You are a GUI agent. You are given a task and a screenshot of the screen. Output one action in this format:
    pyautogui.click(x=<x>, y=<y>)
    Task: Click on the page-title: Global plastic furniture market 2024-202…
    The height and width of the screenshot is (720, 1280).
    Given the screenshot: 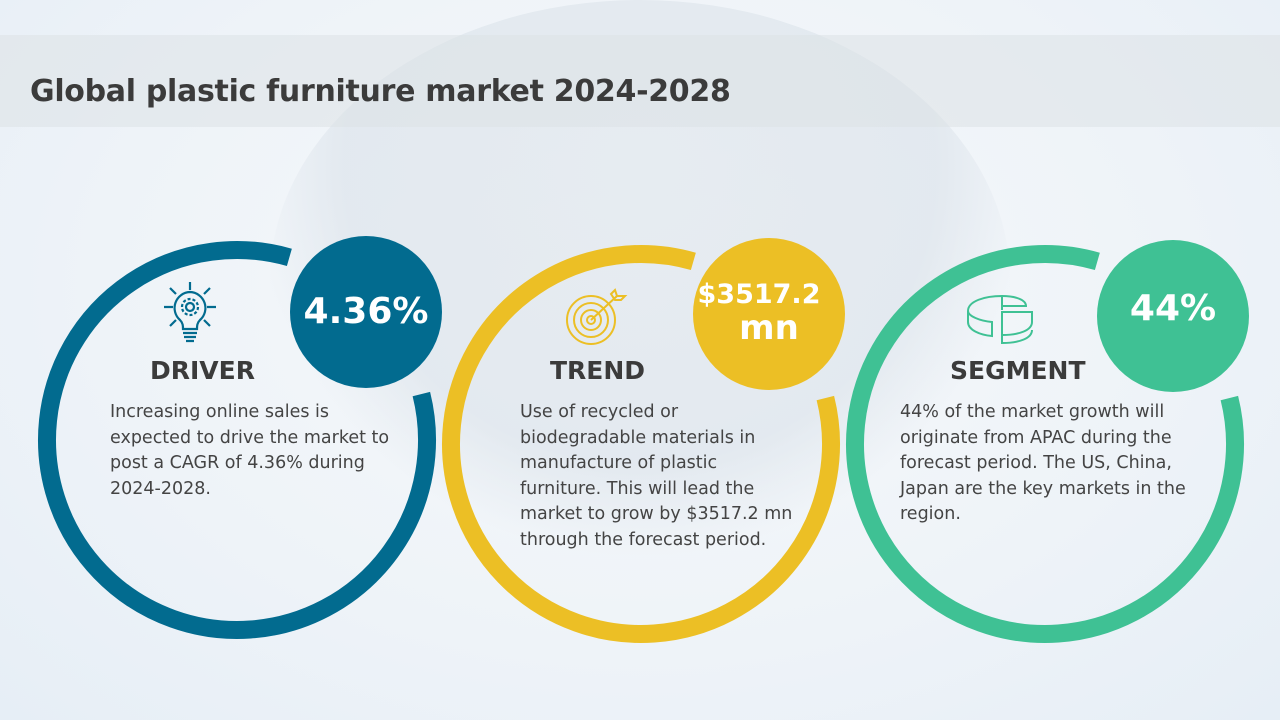 What is the action you would take?
    pyautogui.click(x=380, y=91)
    